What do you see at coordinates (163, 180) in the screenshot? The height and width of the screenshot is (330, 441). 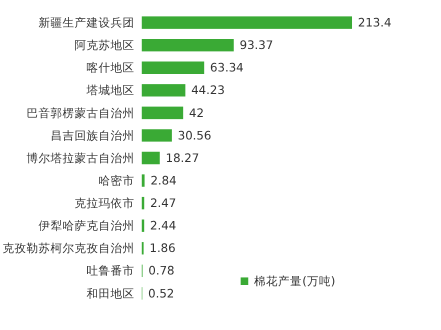 I see `data-label: 2.84` at bounding box center [163, 180].